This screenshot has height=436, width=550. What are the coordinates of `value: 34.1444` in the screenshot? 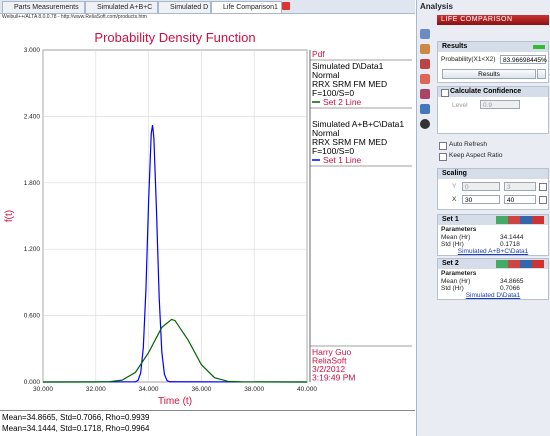 It's located at (512, 237).